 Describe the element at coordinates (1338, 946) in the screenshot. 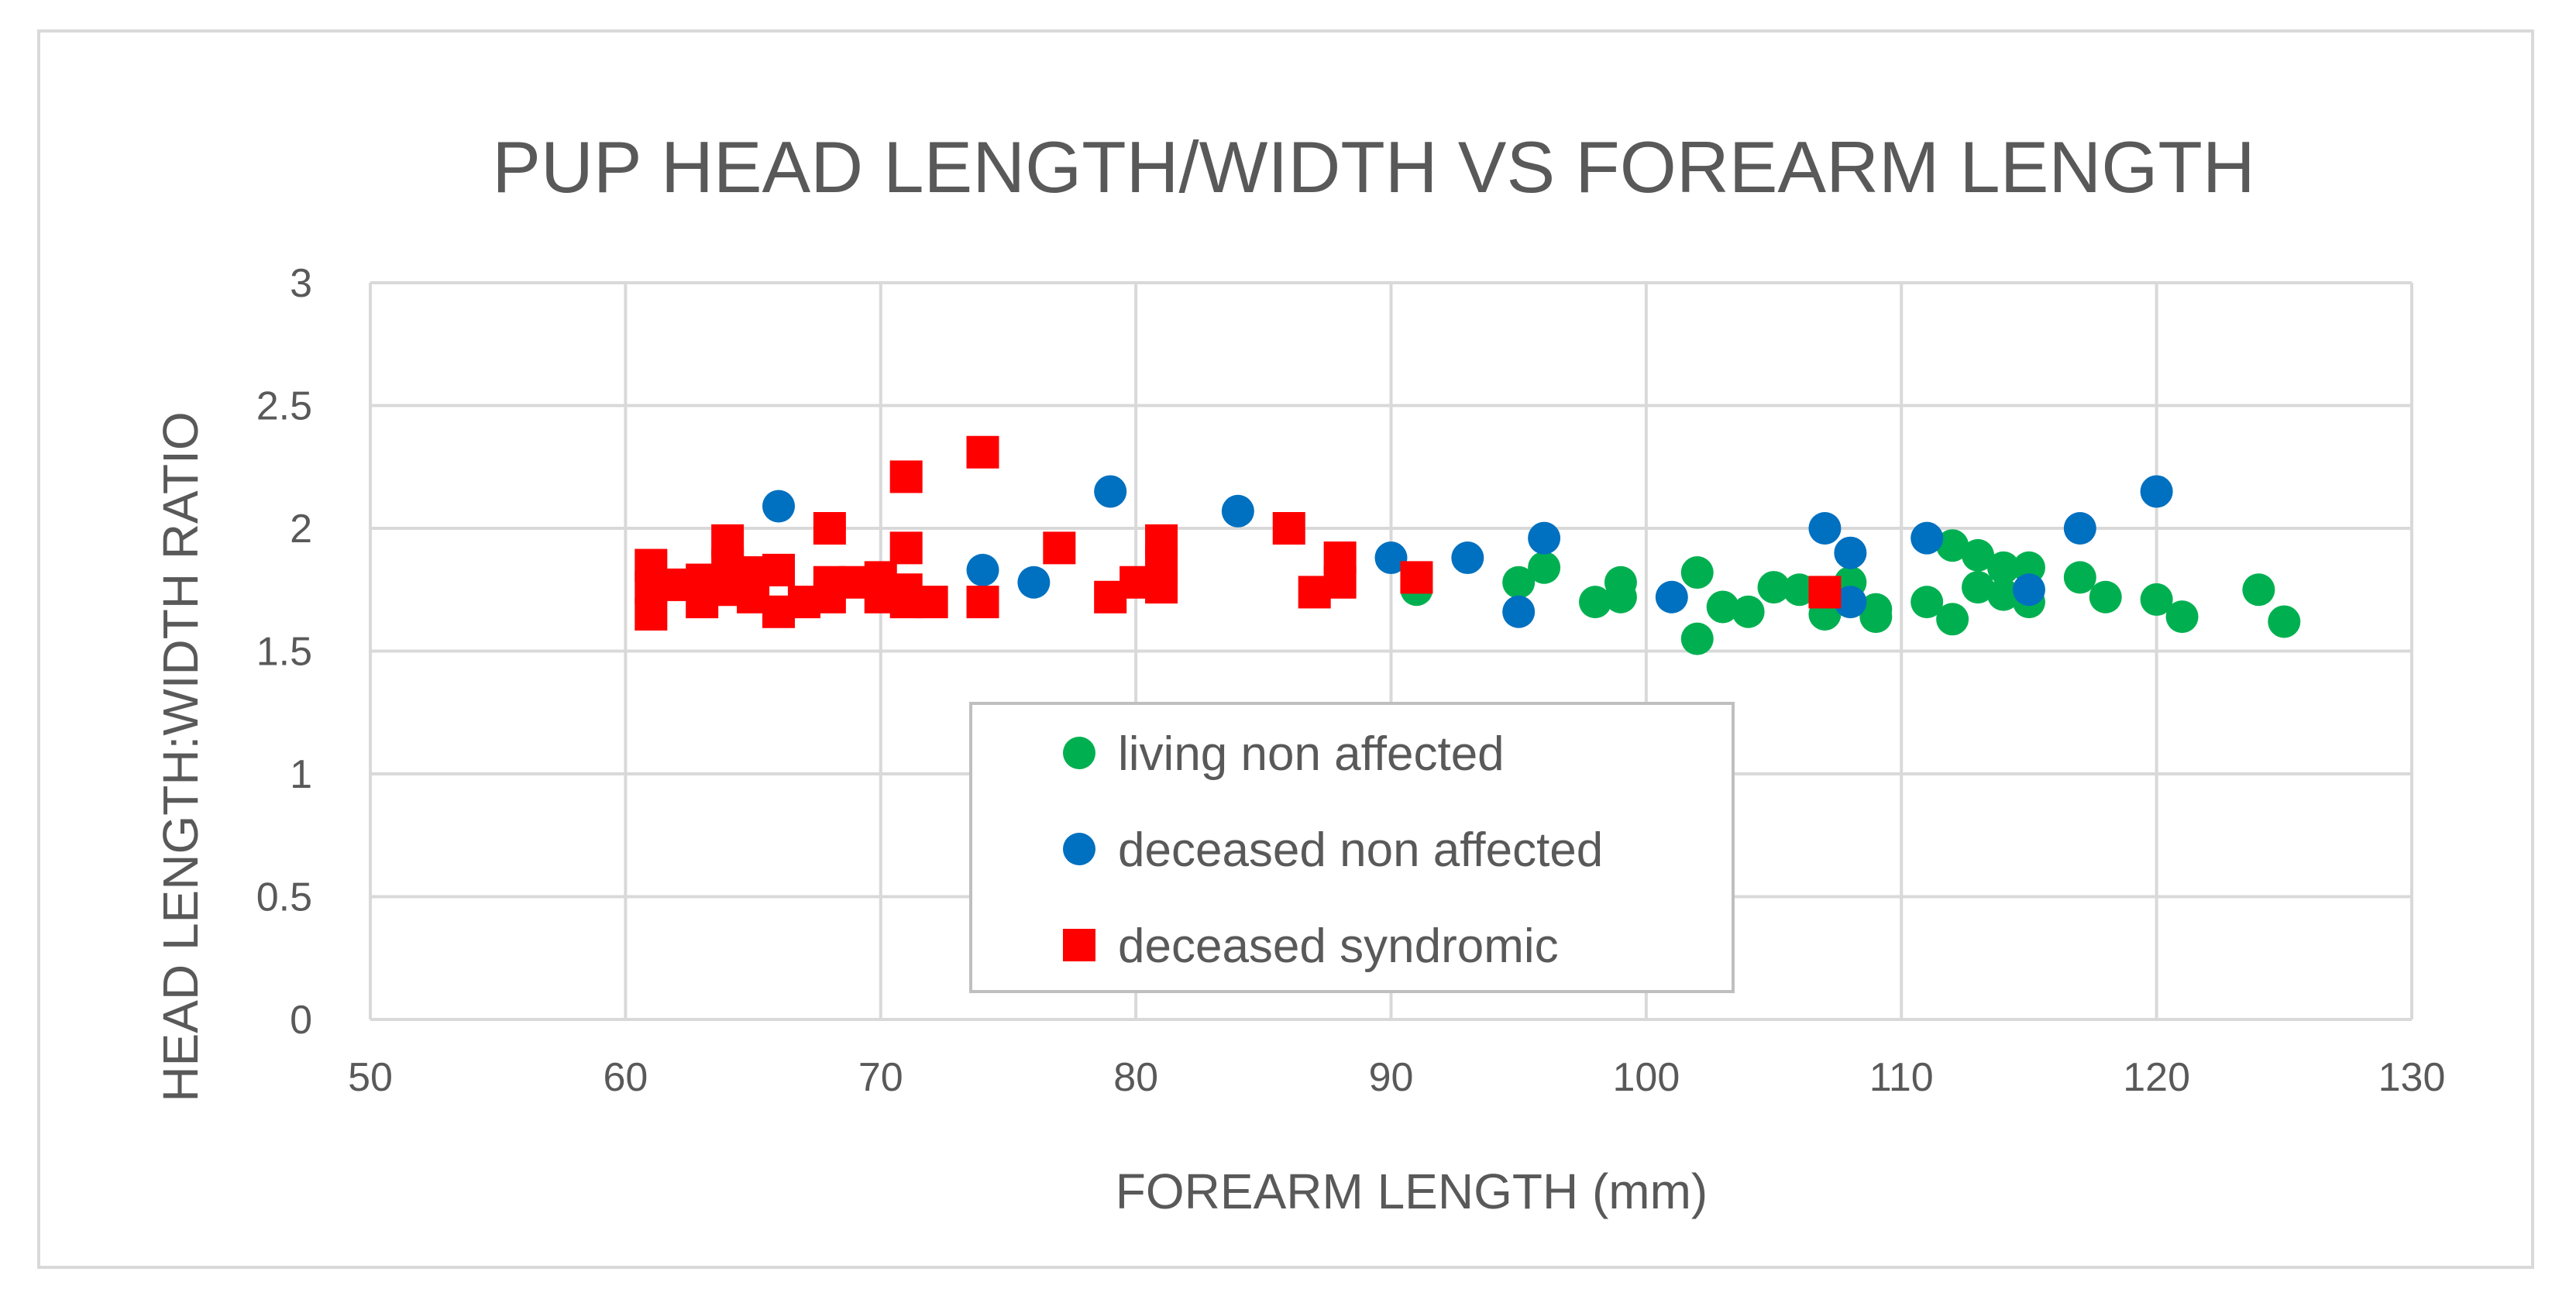

I see `legend-label: deceased syndromic` at that location.